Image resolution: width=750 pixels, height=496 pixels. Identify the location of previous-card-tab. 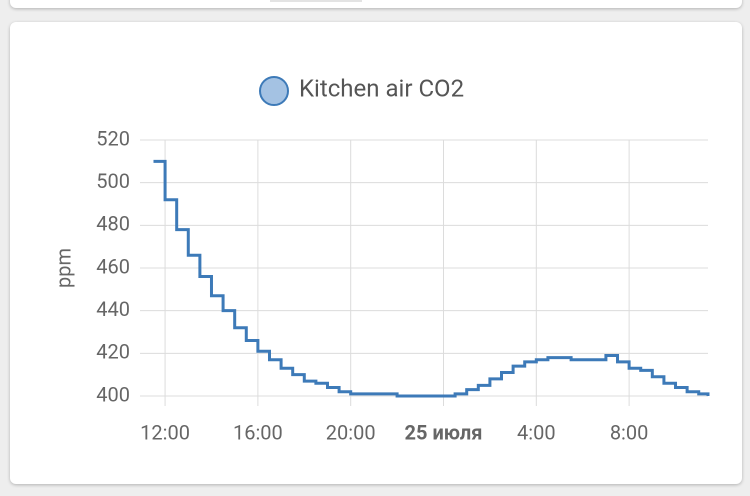
(316, 1).